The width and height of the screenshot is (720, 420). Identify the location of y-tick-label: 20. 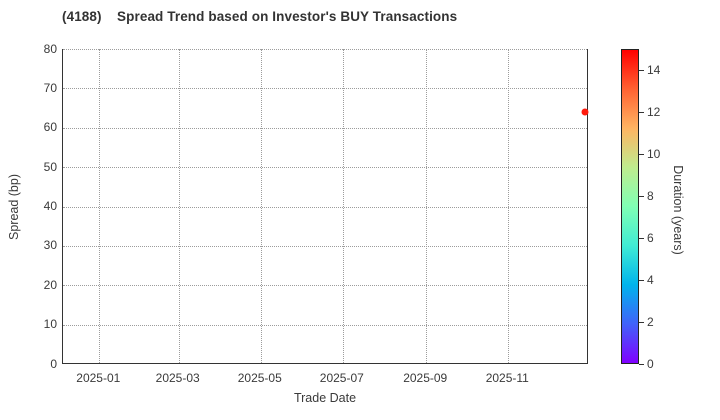
(50, 284).